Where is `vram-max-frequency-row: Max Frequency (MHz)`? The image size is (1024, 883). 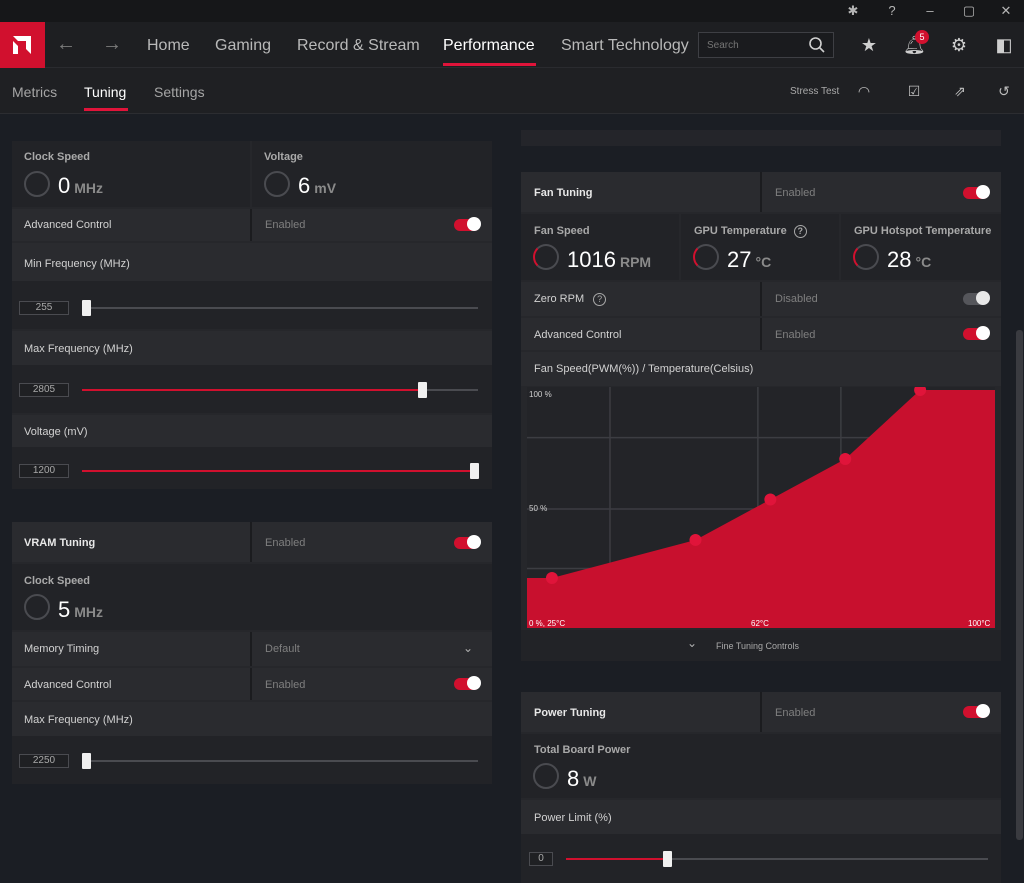
vram-max-frequency-row: Max Frequency (MHz) is located at coordinates (252, 719).